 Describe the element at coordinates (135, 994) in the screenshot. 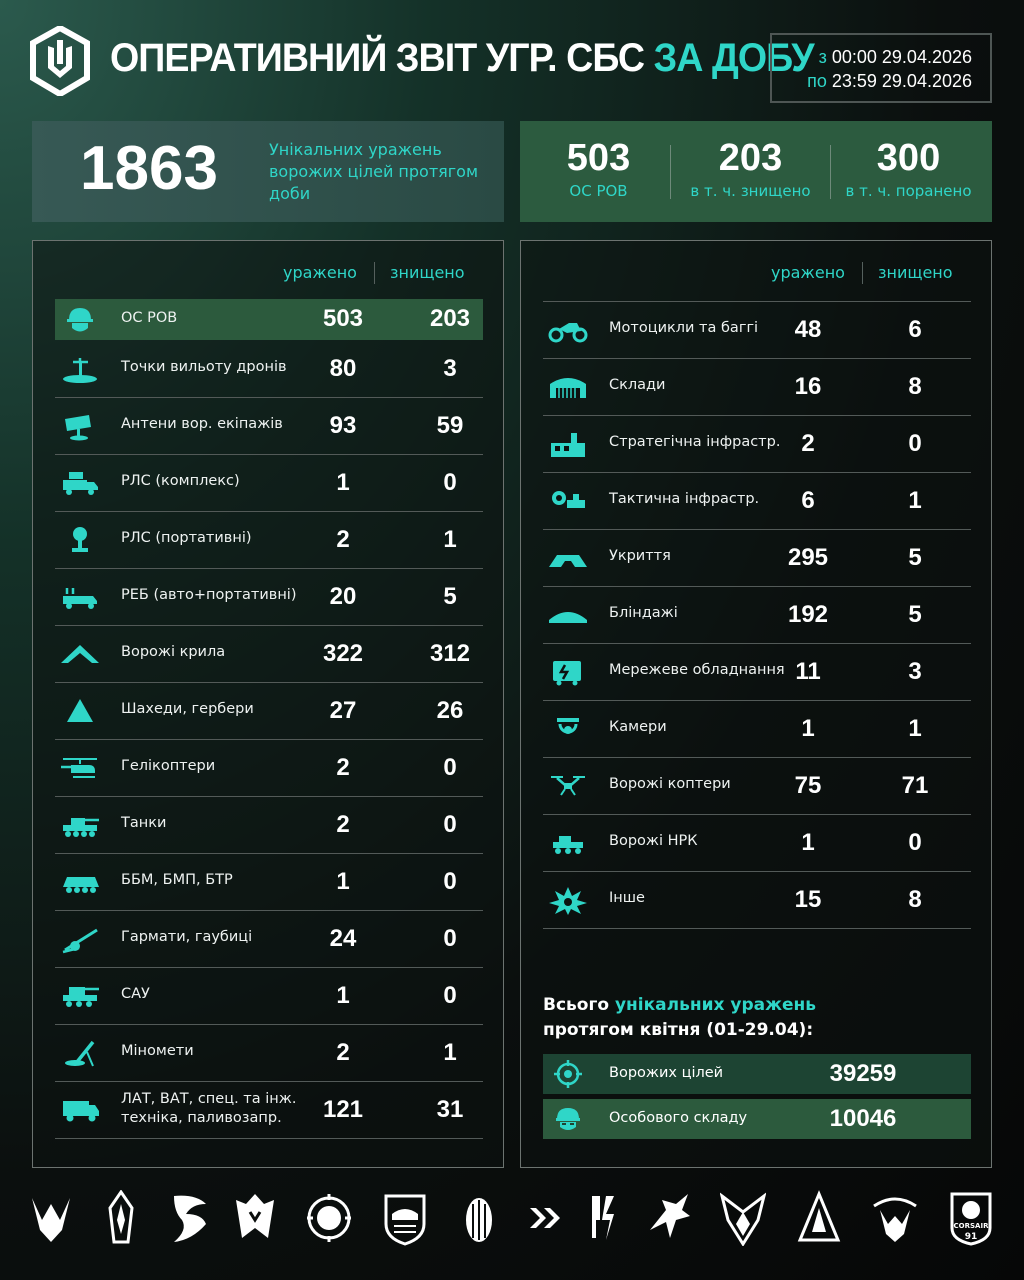

I see `row-label: САУ` at that location.